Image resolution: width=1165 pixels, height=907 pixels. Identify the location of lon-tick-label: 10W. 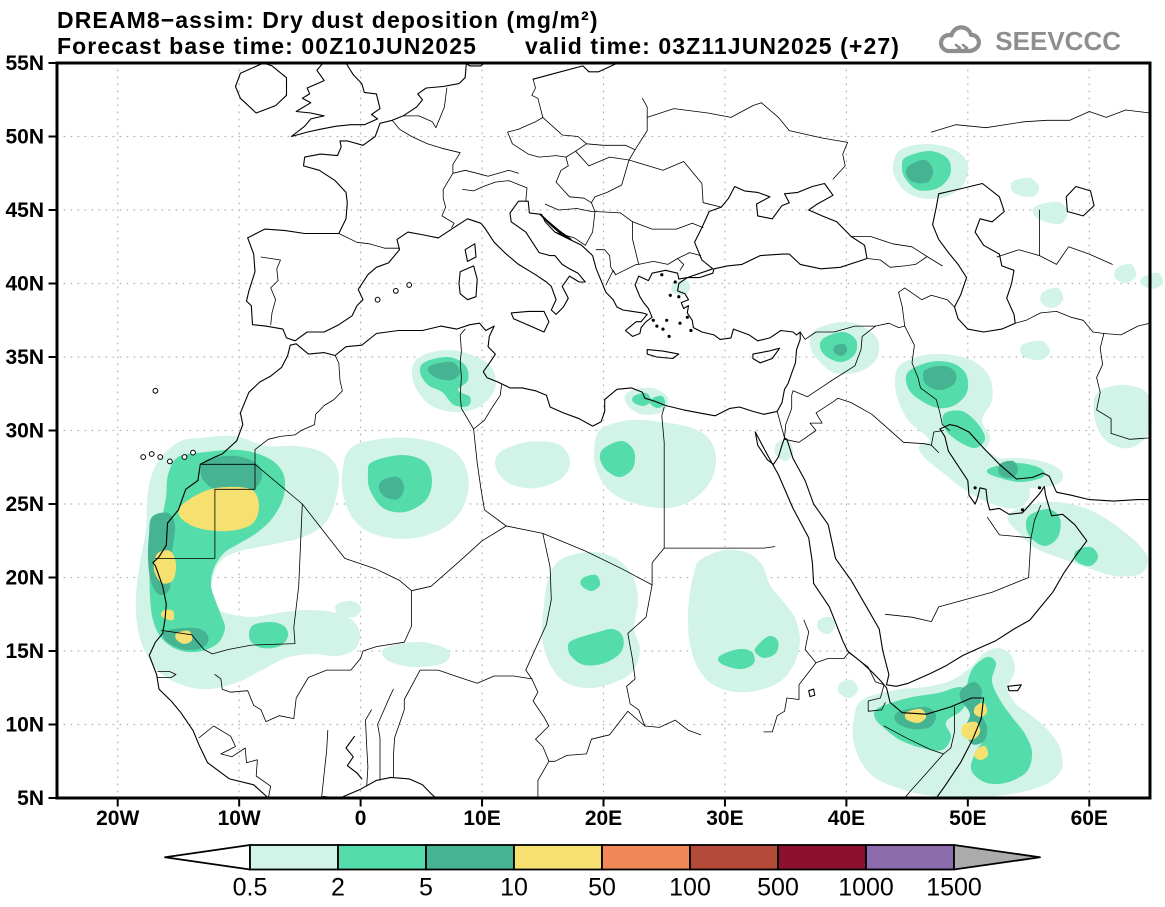
(239, 818).